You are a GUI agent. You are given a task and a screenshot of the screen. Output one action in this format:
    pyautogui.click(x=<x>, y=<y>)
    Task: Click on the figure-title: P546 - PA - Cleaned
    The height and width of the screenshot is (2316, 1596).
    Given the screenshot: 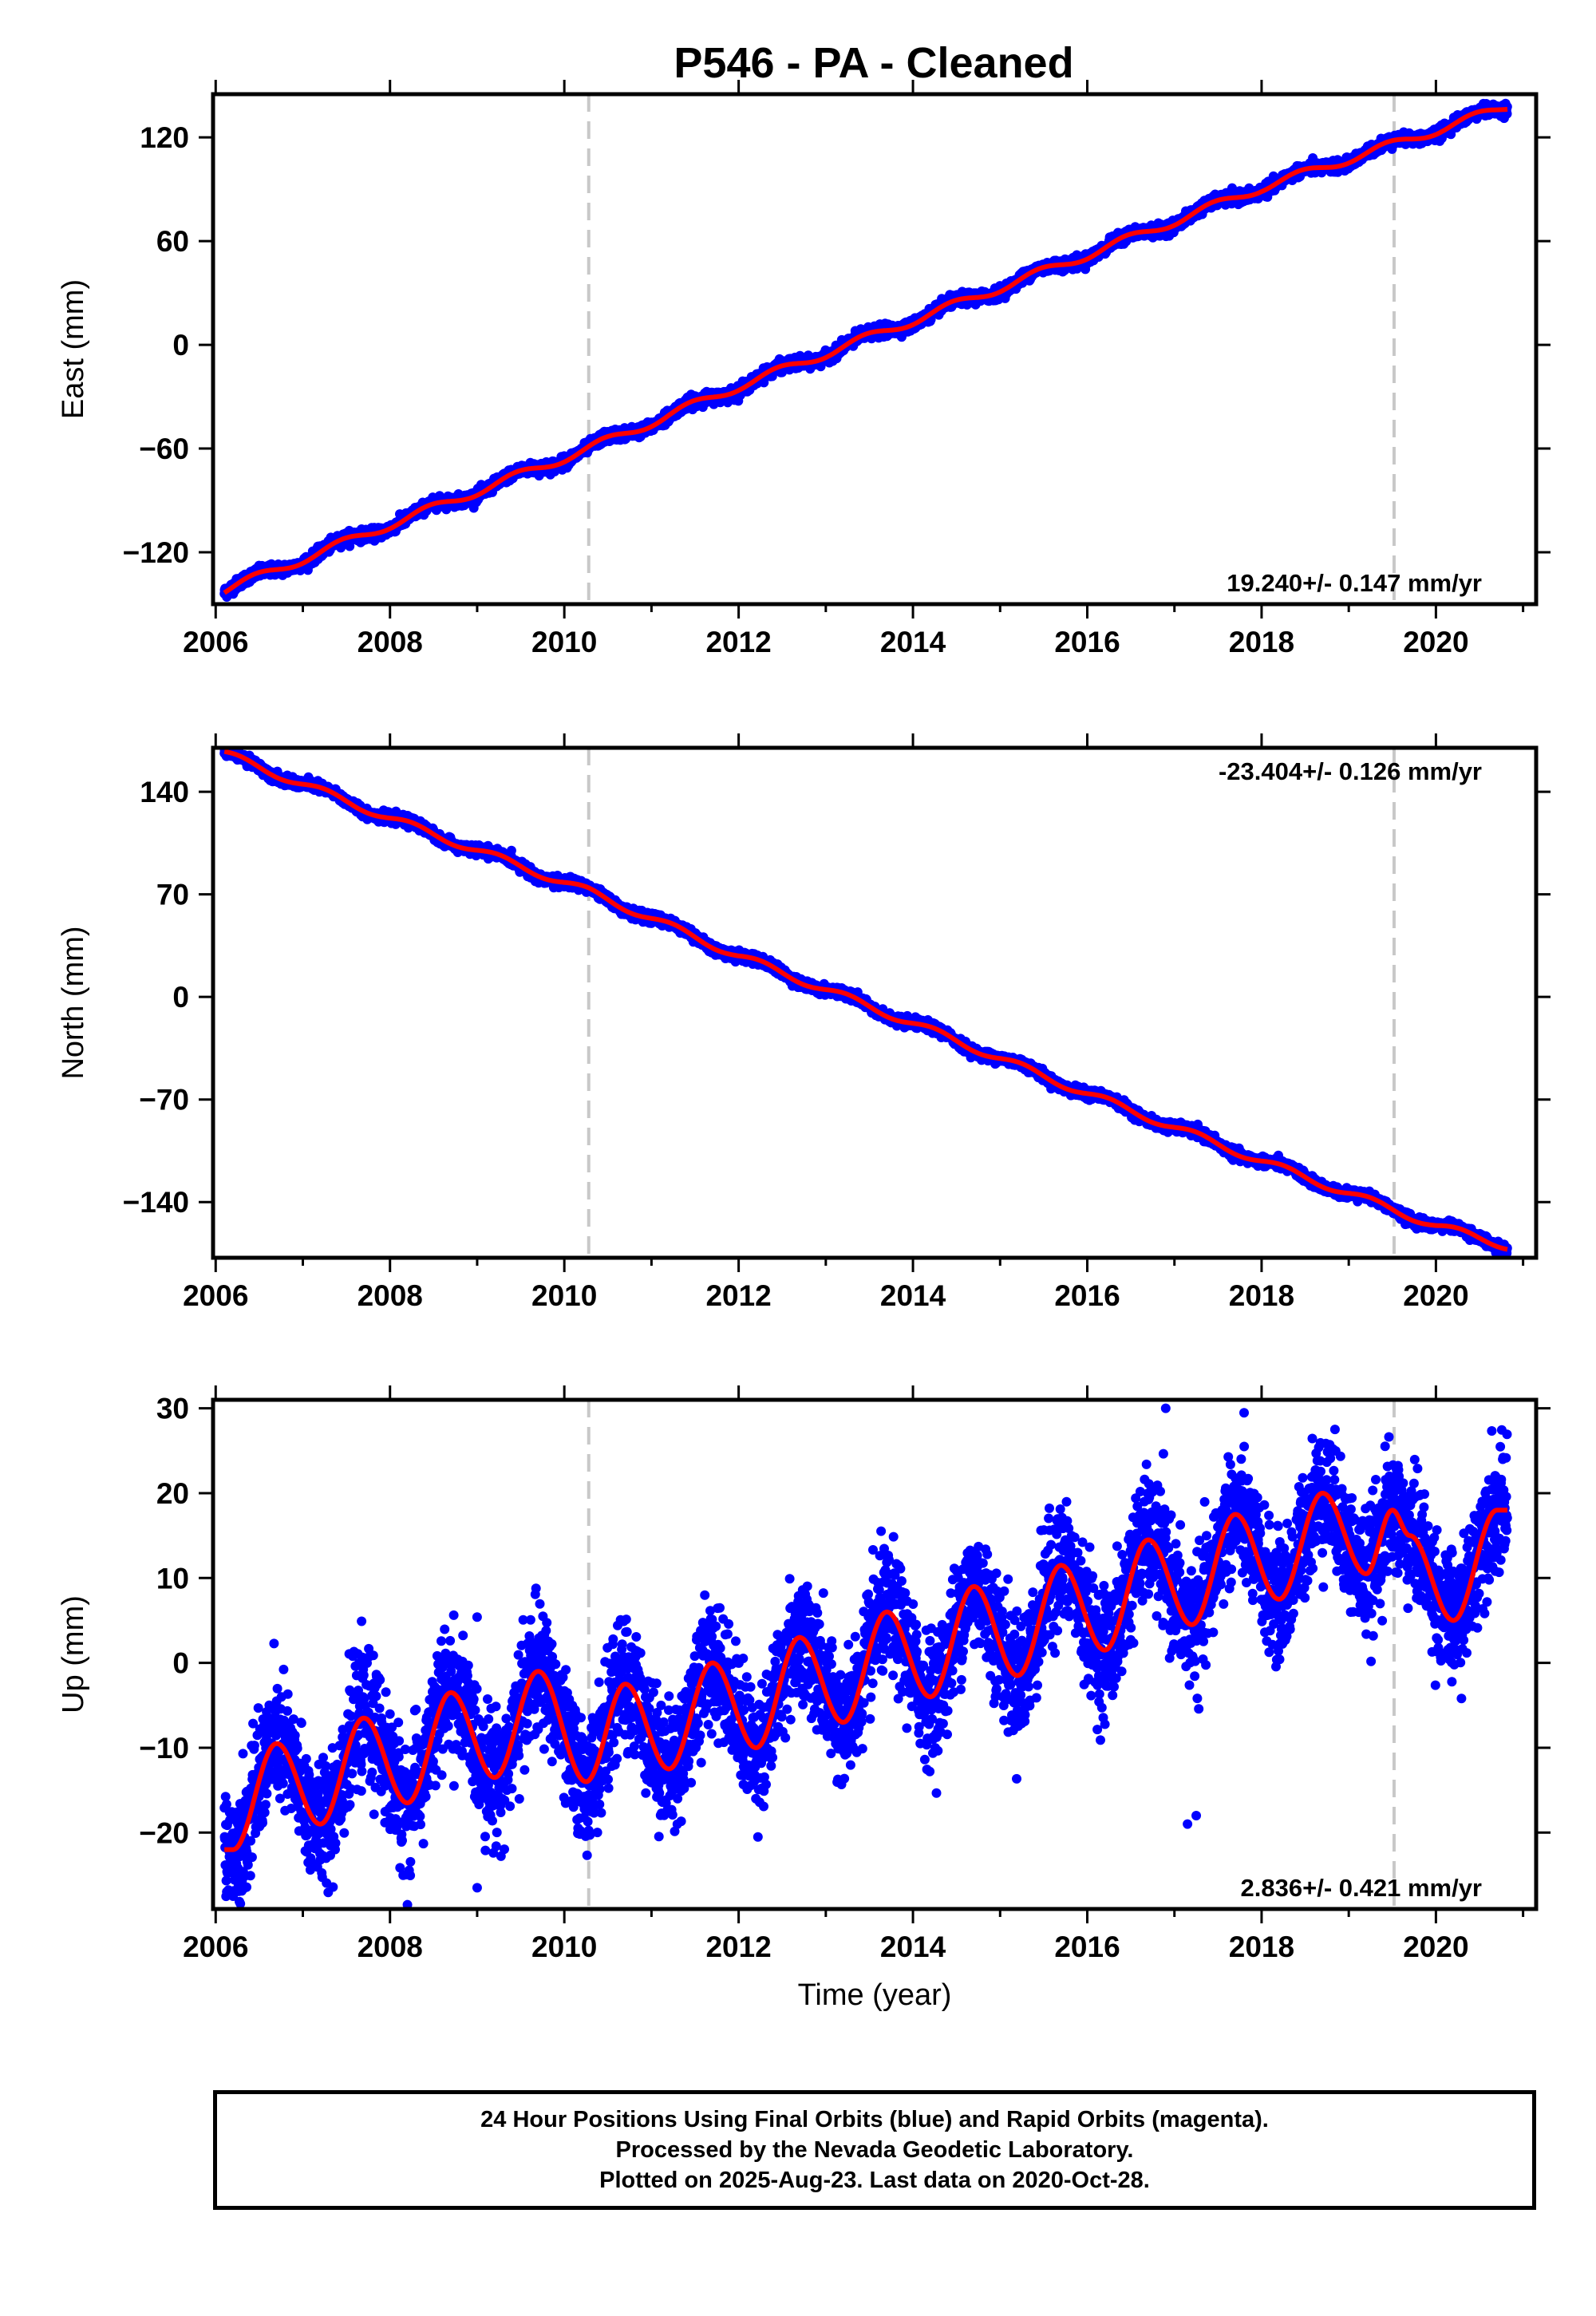 What is the action you would take?
    pyautogui.click(x=873, y=63)
    